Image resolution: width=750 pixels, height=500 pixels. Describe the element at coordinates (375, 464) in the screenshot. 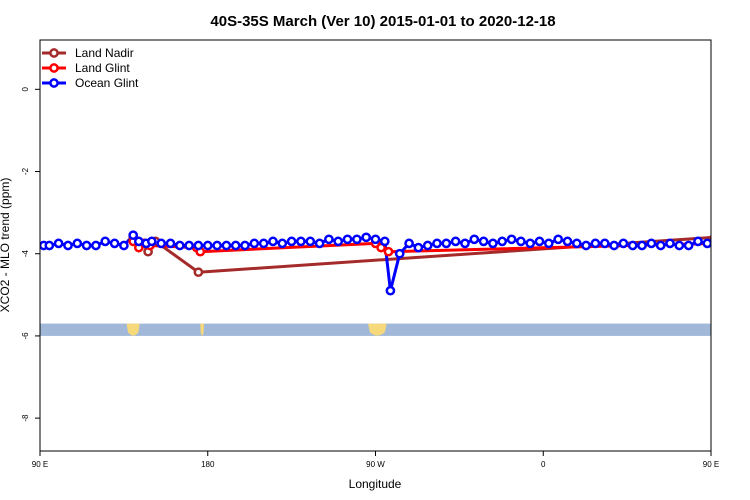

I see `x-tick-label: 90 W` at that location.